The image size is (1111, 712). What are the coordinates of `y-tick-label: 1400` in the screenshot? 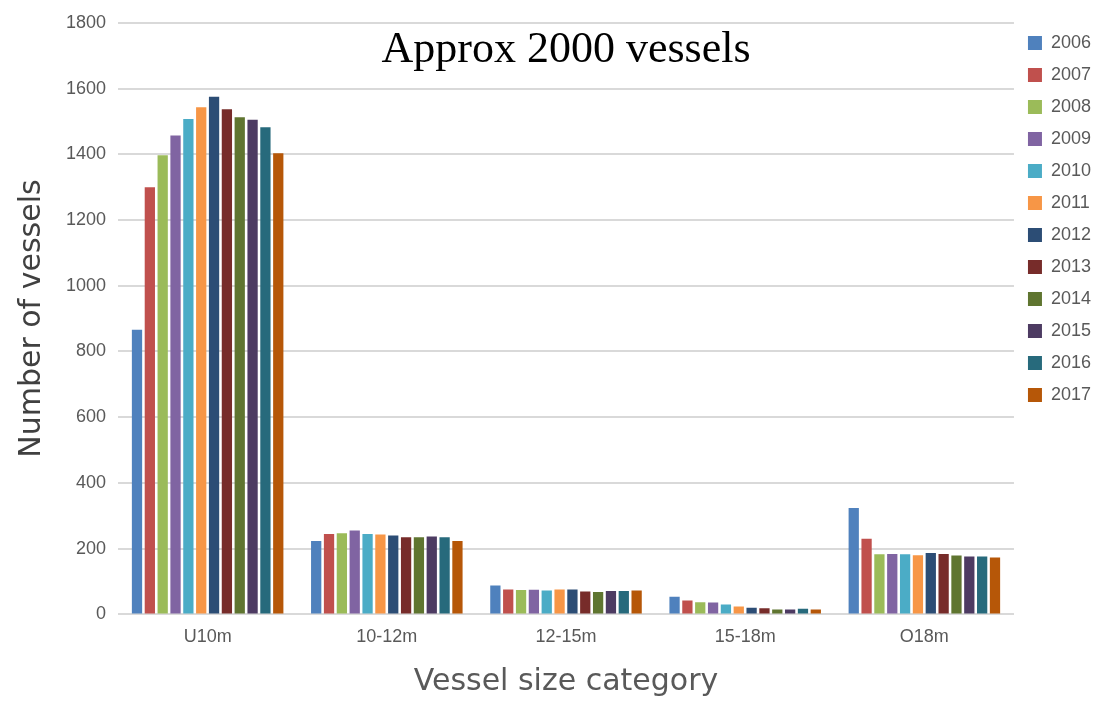 It's located at (86, 153).